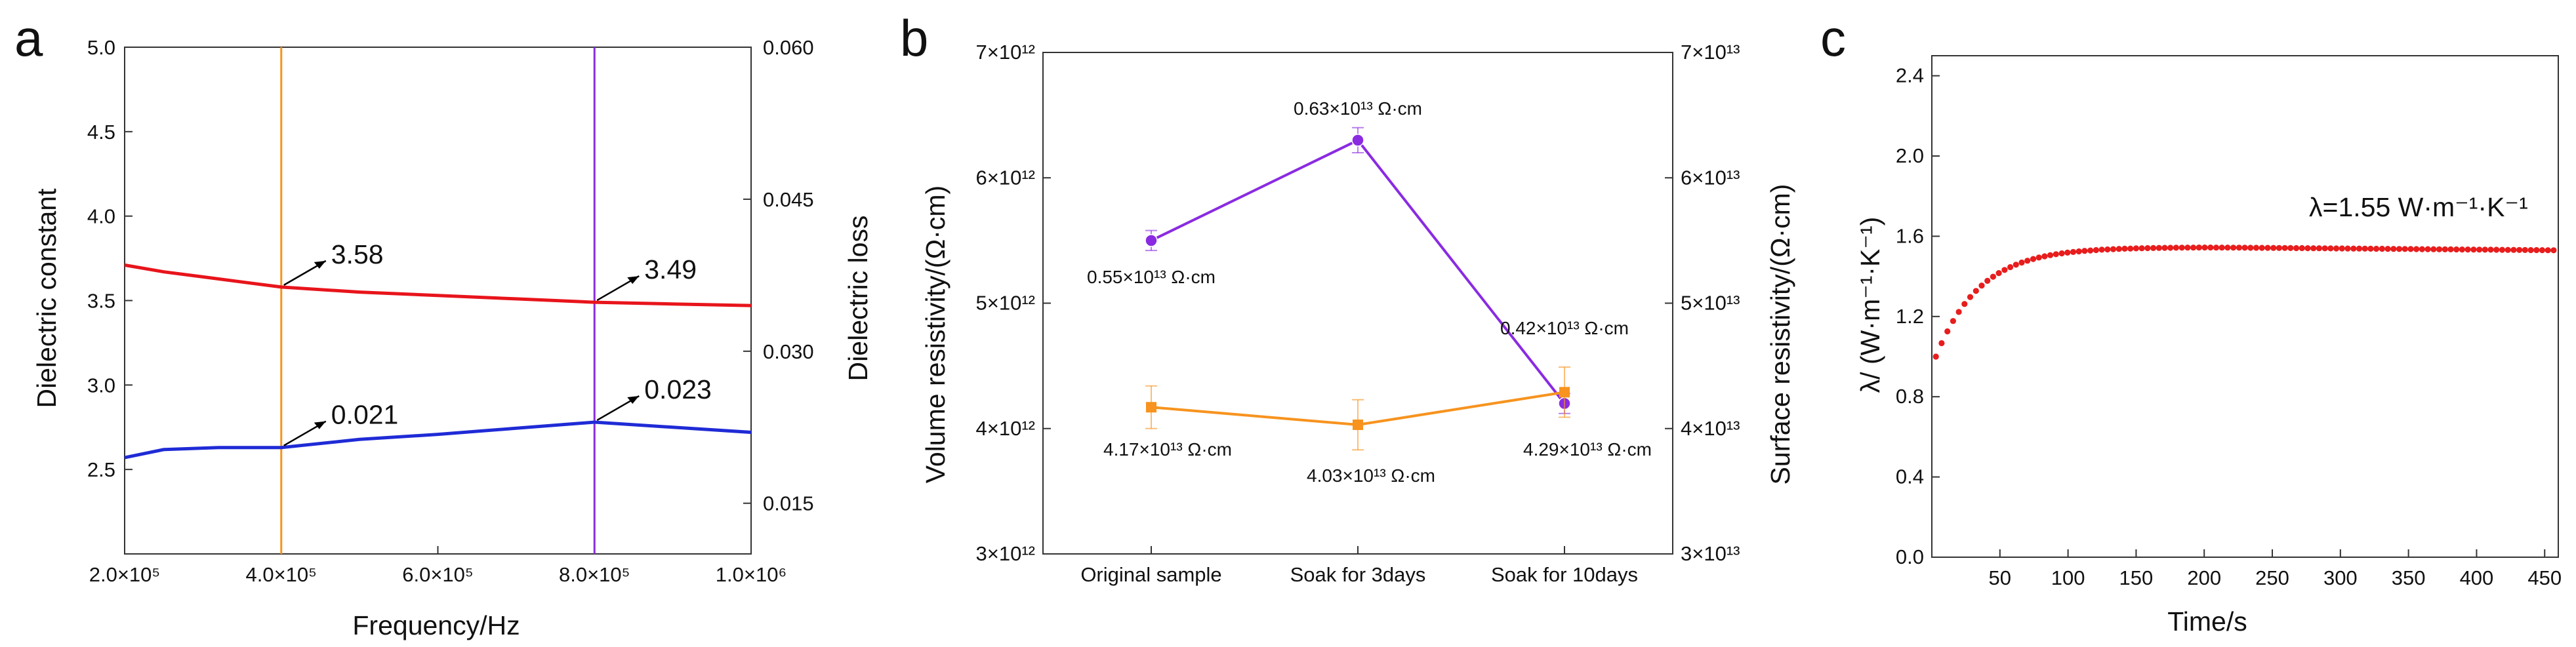 This screenshot has height=647, width=2576. I want to click on panel-c-letter: c, so click(1833, 38).